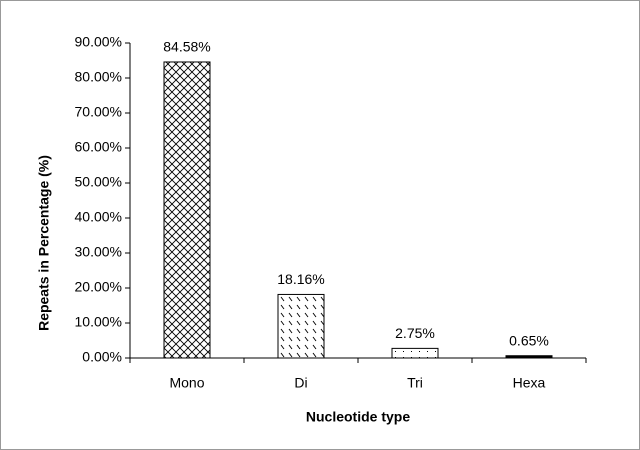 The image size is (640, 450). I want to click on value-label: 84.58%, so click(186, 47).